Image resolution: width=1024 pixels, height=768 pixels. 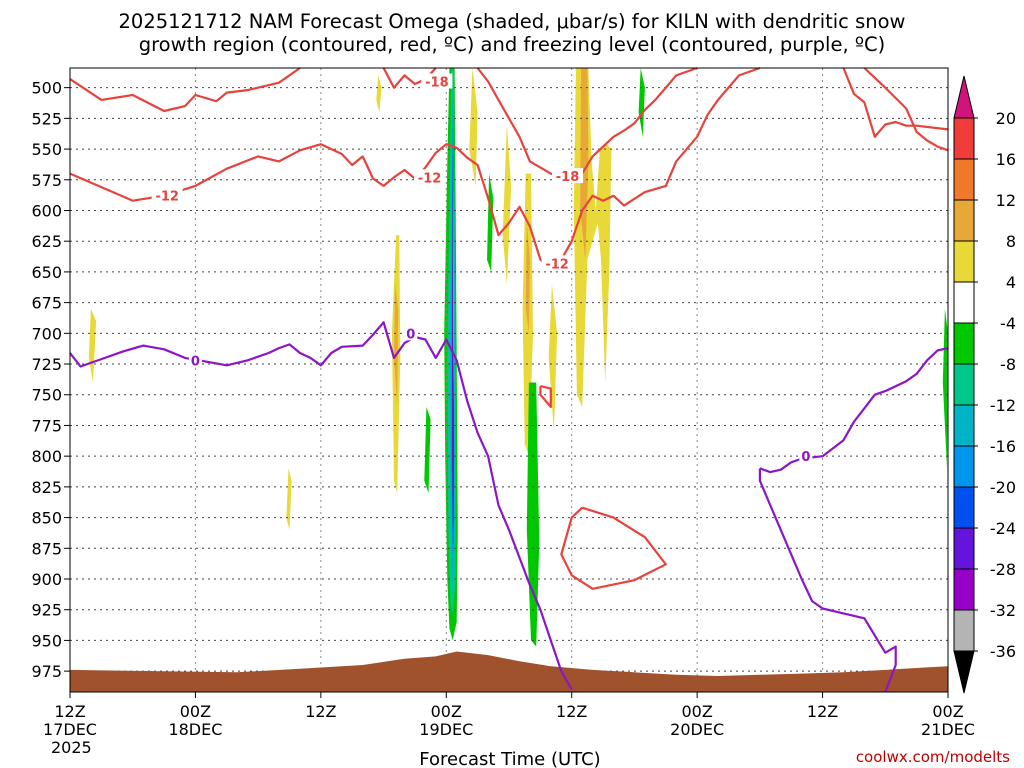 I want to click on contour-label-4: -12, so click(x=557, y=264).